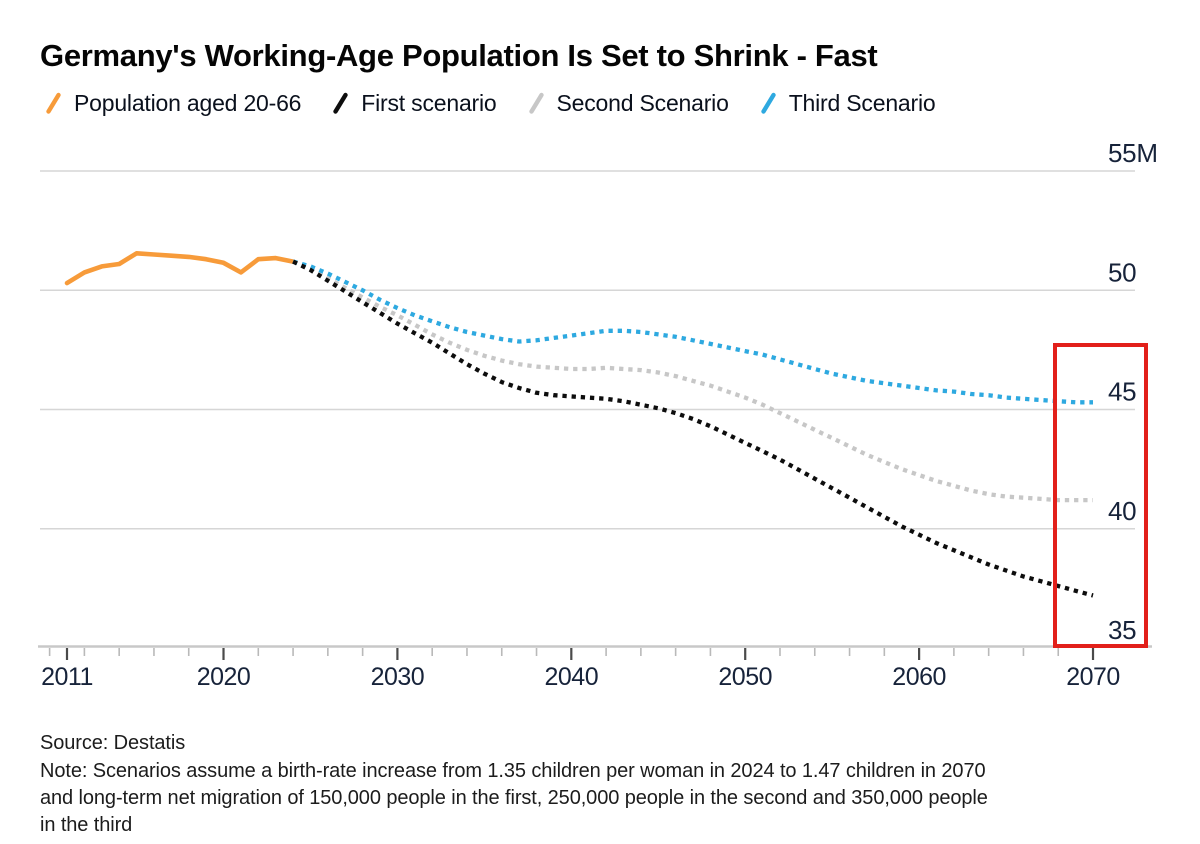 Image resolution: width=1200 pixels, height=844 pixels. Describe the element at coordinates (692, 332) in the screenshot. I see `series-line-third-scenario` at that location.